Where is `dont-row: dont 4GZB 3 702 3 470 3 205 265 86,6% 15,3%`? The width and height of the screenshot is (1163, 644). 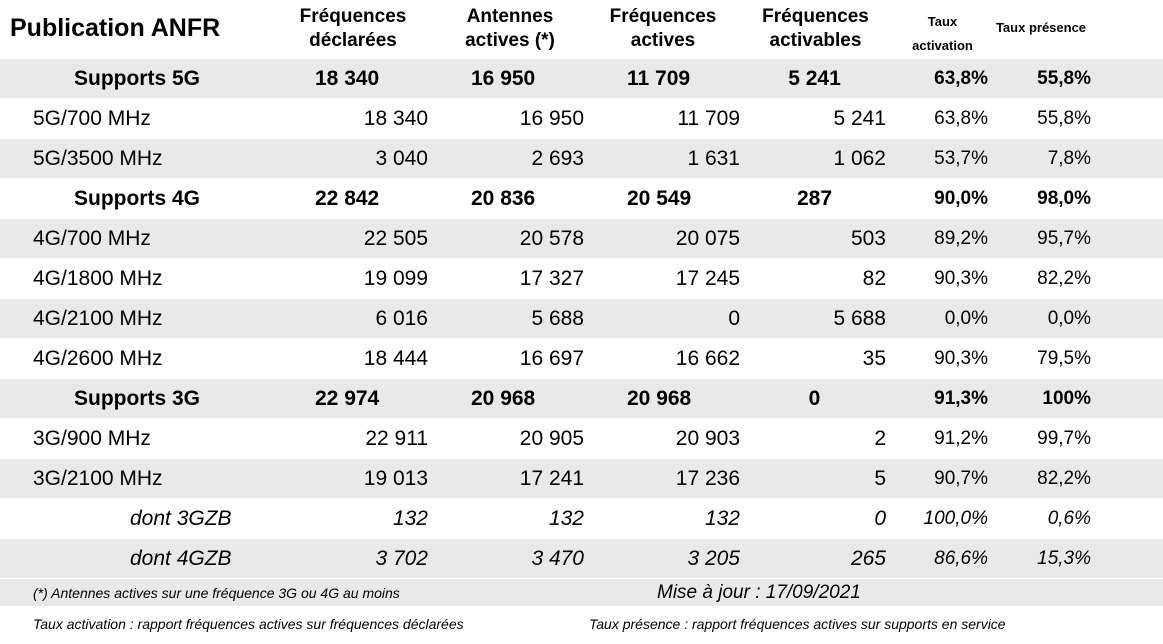 dont-row: dont 4GZB 3 702 3 470 3 205 265 86,6% 15,3% is located at coordinates (581, 558).